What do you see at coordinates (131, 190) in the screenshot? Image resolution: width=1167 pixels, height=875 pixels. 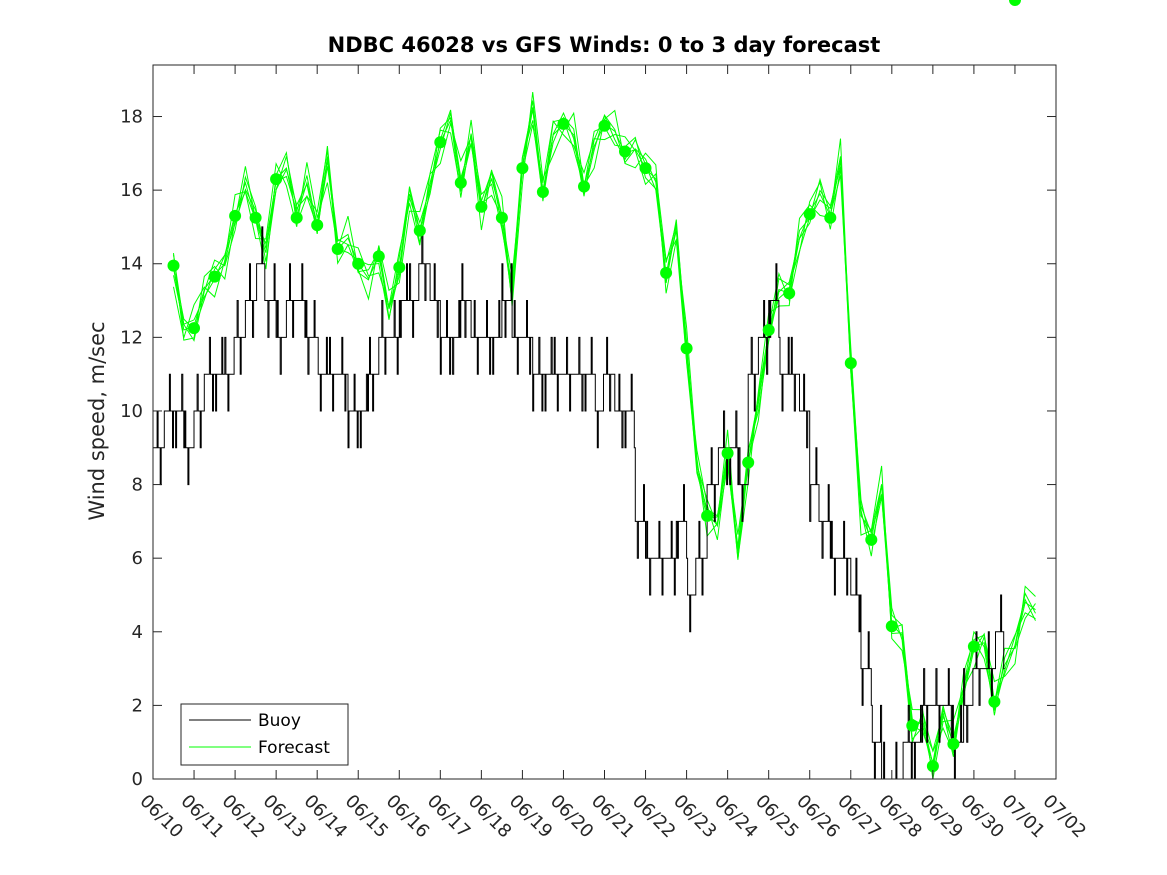 I see `y-tick-label: 16` at bounding box center [131, 190].